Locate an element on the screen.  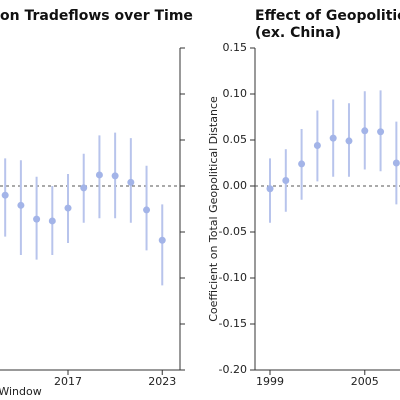
y-tick-label: -0.10 is located at coordinates (233, 277).